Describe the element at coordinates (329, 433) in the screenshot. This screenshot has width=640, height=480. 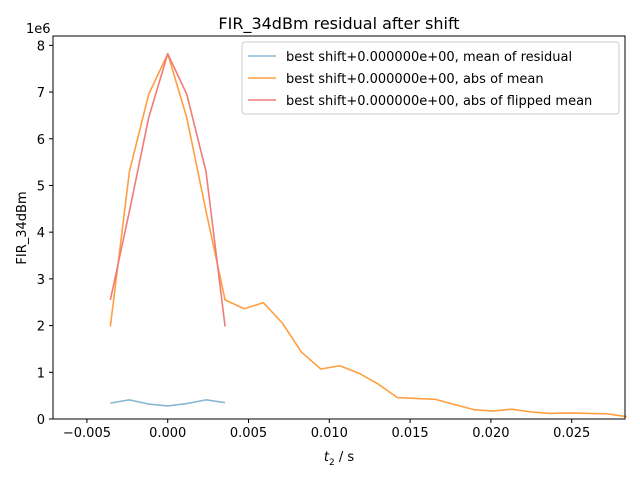
I see `x-tick-label: 0.010` at that location.